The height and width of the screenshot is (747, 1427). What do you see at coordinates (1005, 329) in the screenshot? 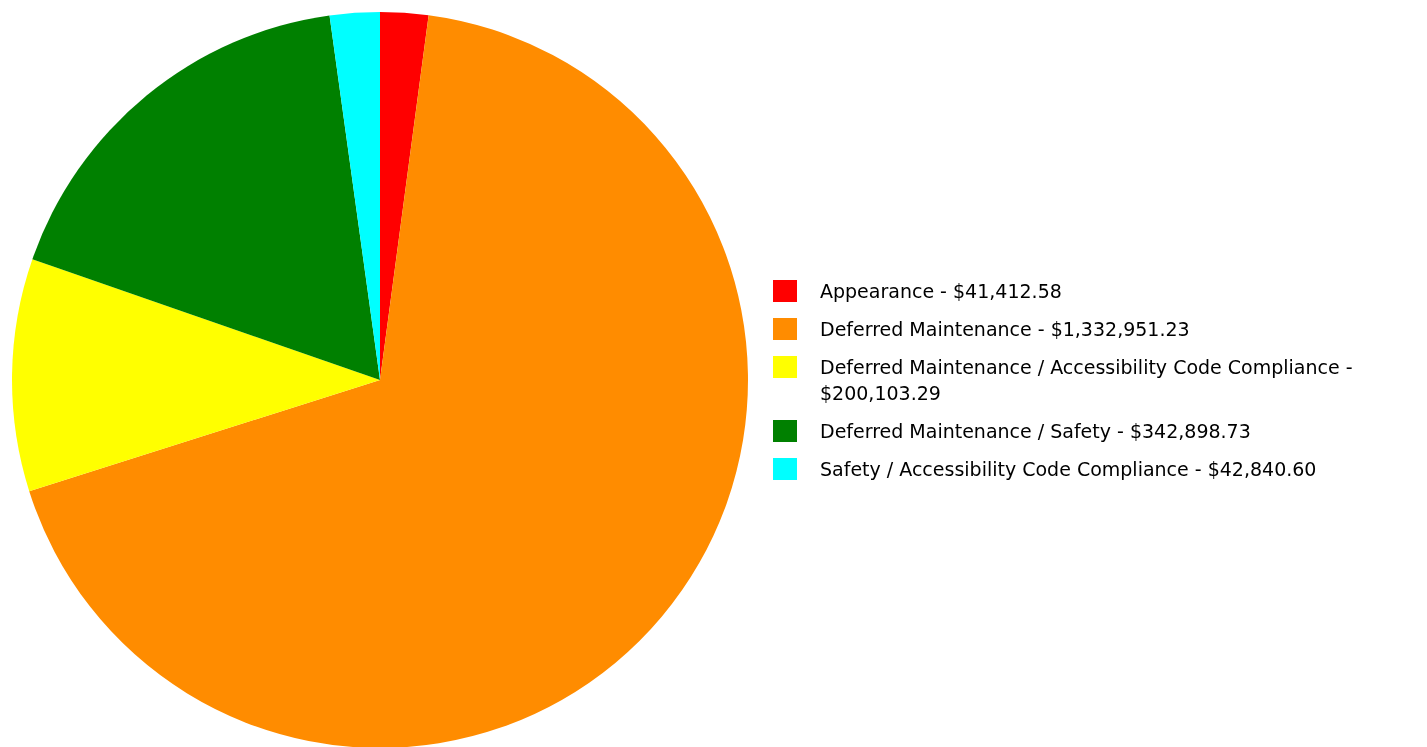
I see `legend-label: Deferred Maintenance - $1,332,951.23` at bounding box center [1005, 329].